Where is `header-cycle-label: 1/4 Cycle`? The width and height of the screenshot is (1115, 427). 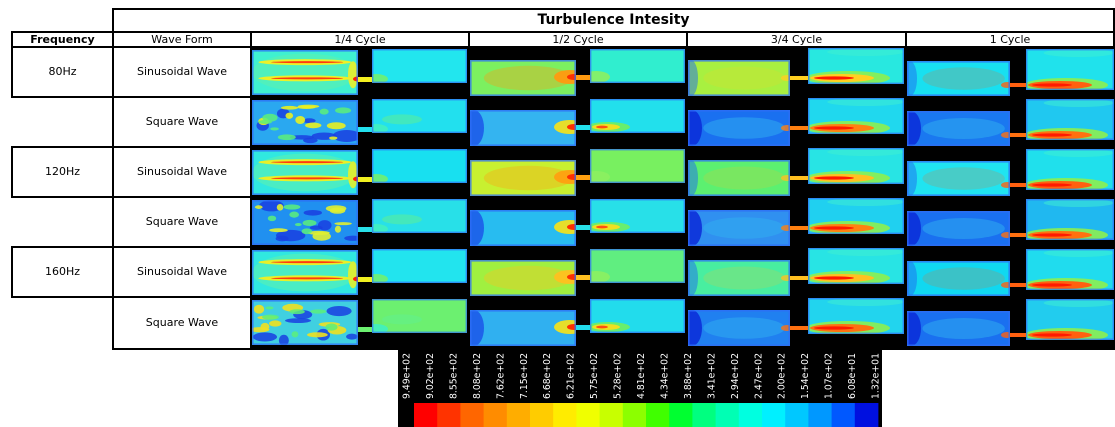
header-cycle-label: 1/4 Cycle is located at coordinates (360, 39).